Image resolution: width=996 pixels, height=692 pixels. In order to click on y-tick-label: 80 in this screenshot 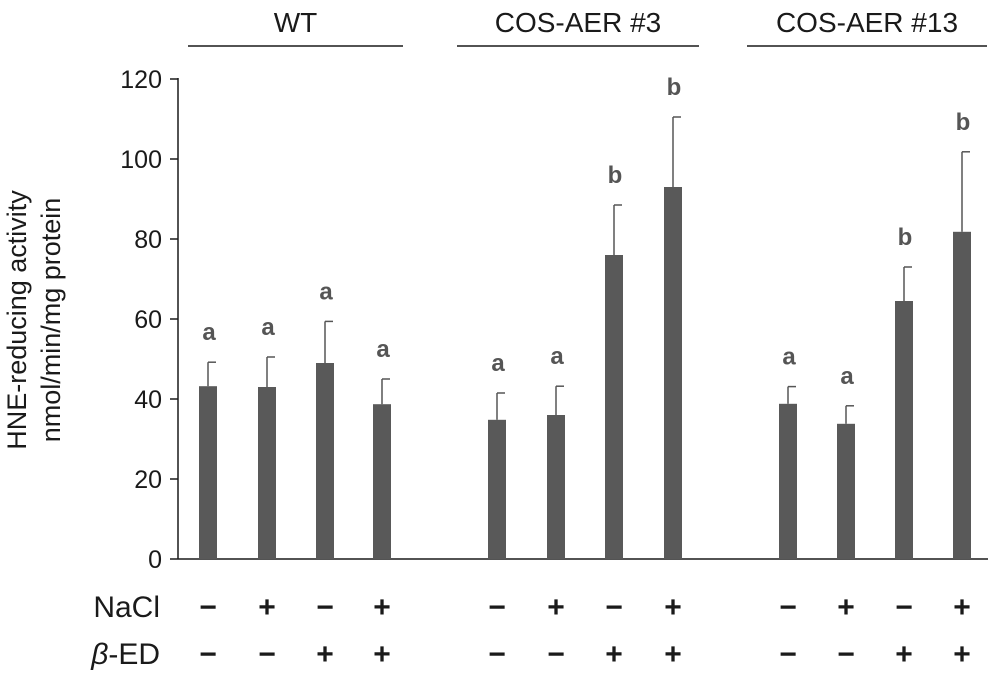, I will do `click(148, 240)`.